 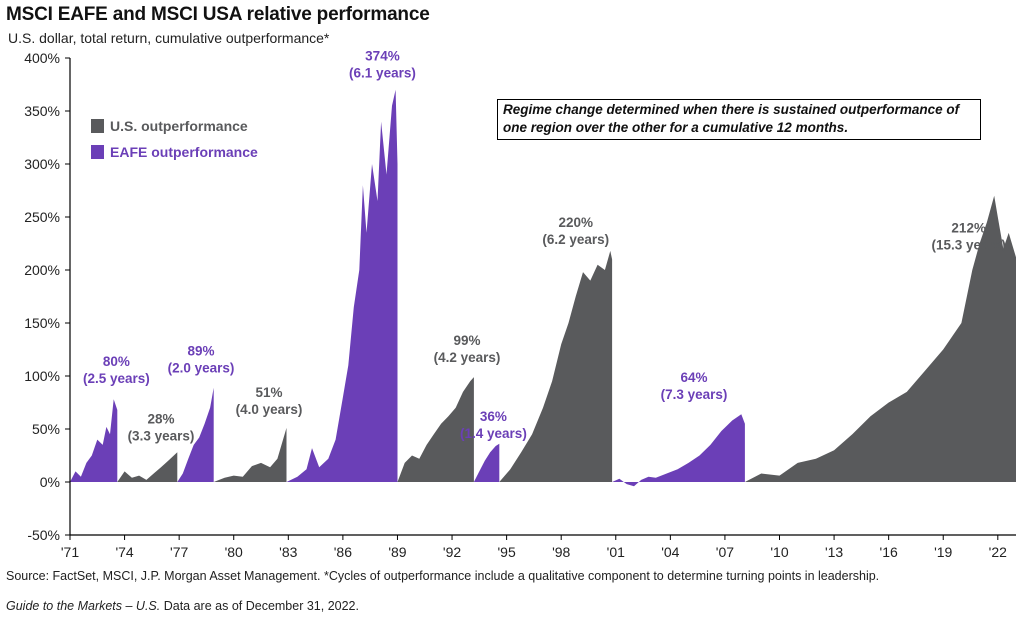 What do you see at coordinates (42, 164) in the screenshot?
I see `y-tick-label: 300%` at bounding box center [42, 164].